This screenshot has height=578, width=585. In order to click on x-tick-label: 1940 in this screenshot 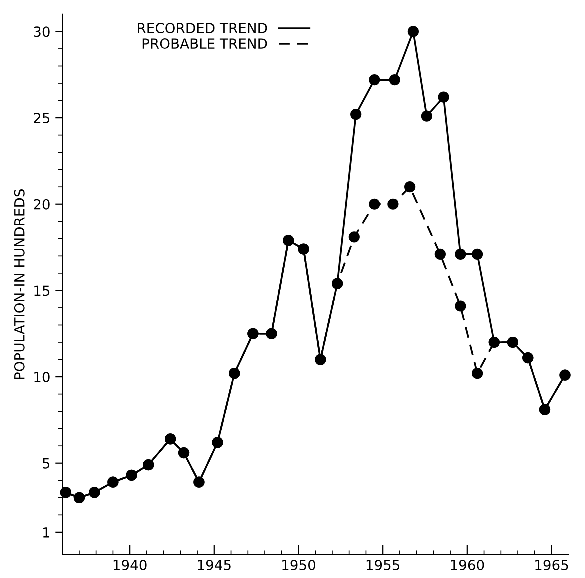, I will do `click(130, 565)`.